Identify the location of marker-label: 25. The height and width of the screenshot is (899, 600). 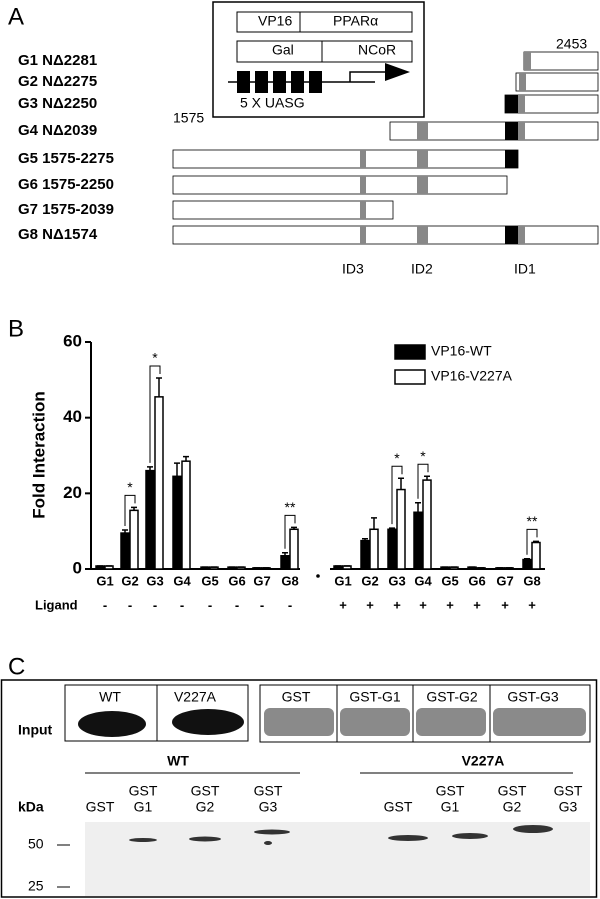
(36, 886).